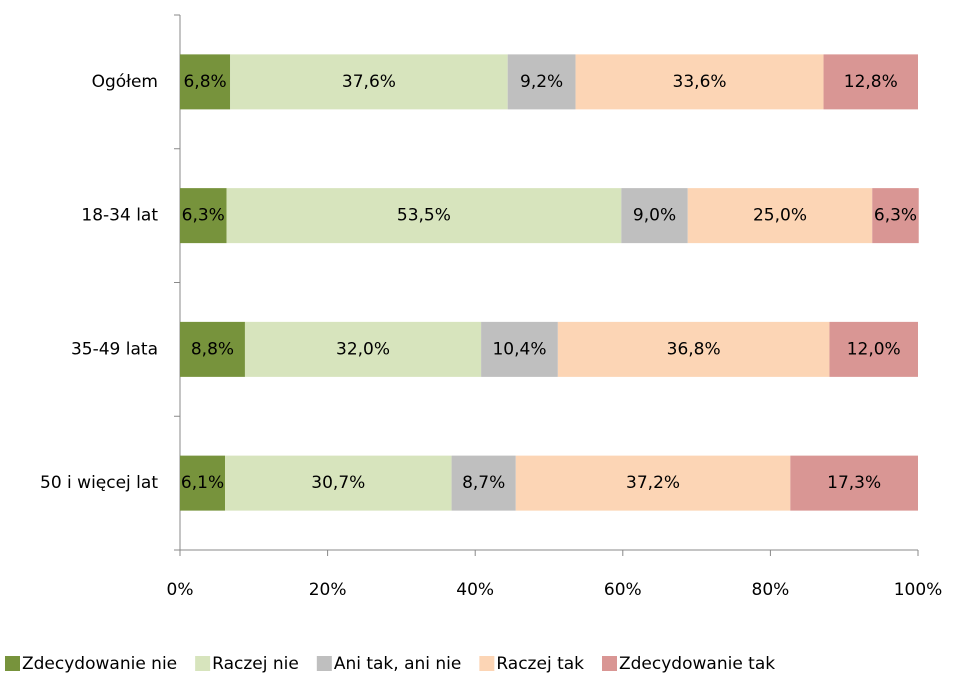 This screenshot has height=678, width=967. What do you see at coordinates (328, 590) in the screenshot?
I see `x-tick-label: 20%` at bounding box center [328, 590].